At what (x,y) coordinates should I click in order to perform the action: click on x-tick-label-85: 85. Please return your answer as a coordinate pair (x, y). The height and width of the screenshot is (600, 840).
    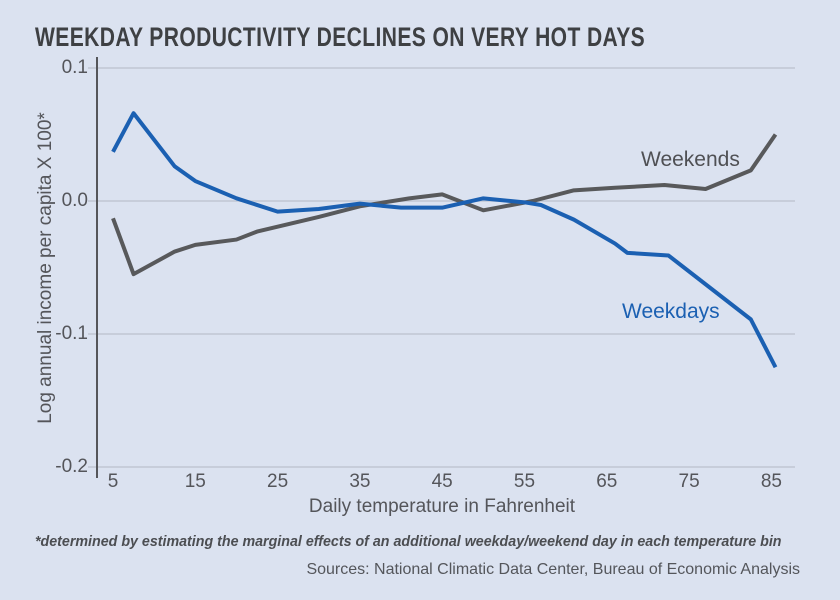
    Looking at the image, I should click on (771, 481).